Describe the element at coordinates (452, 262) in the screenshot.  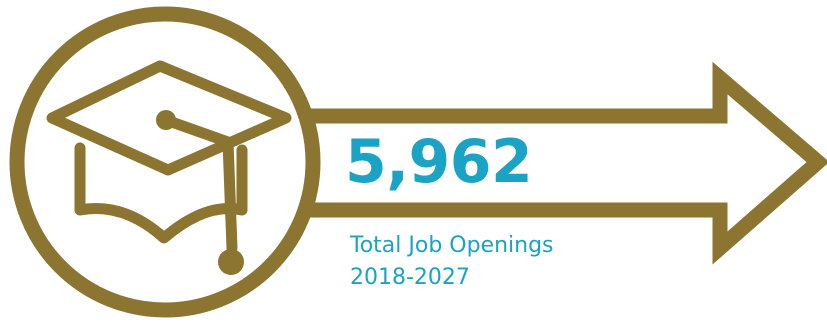
I see `total-job-openings-label: Total Job Openings 2018-2027` at that location.